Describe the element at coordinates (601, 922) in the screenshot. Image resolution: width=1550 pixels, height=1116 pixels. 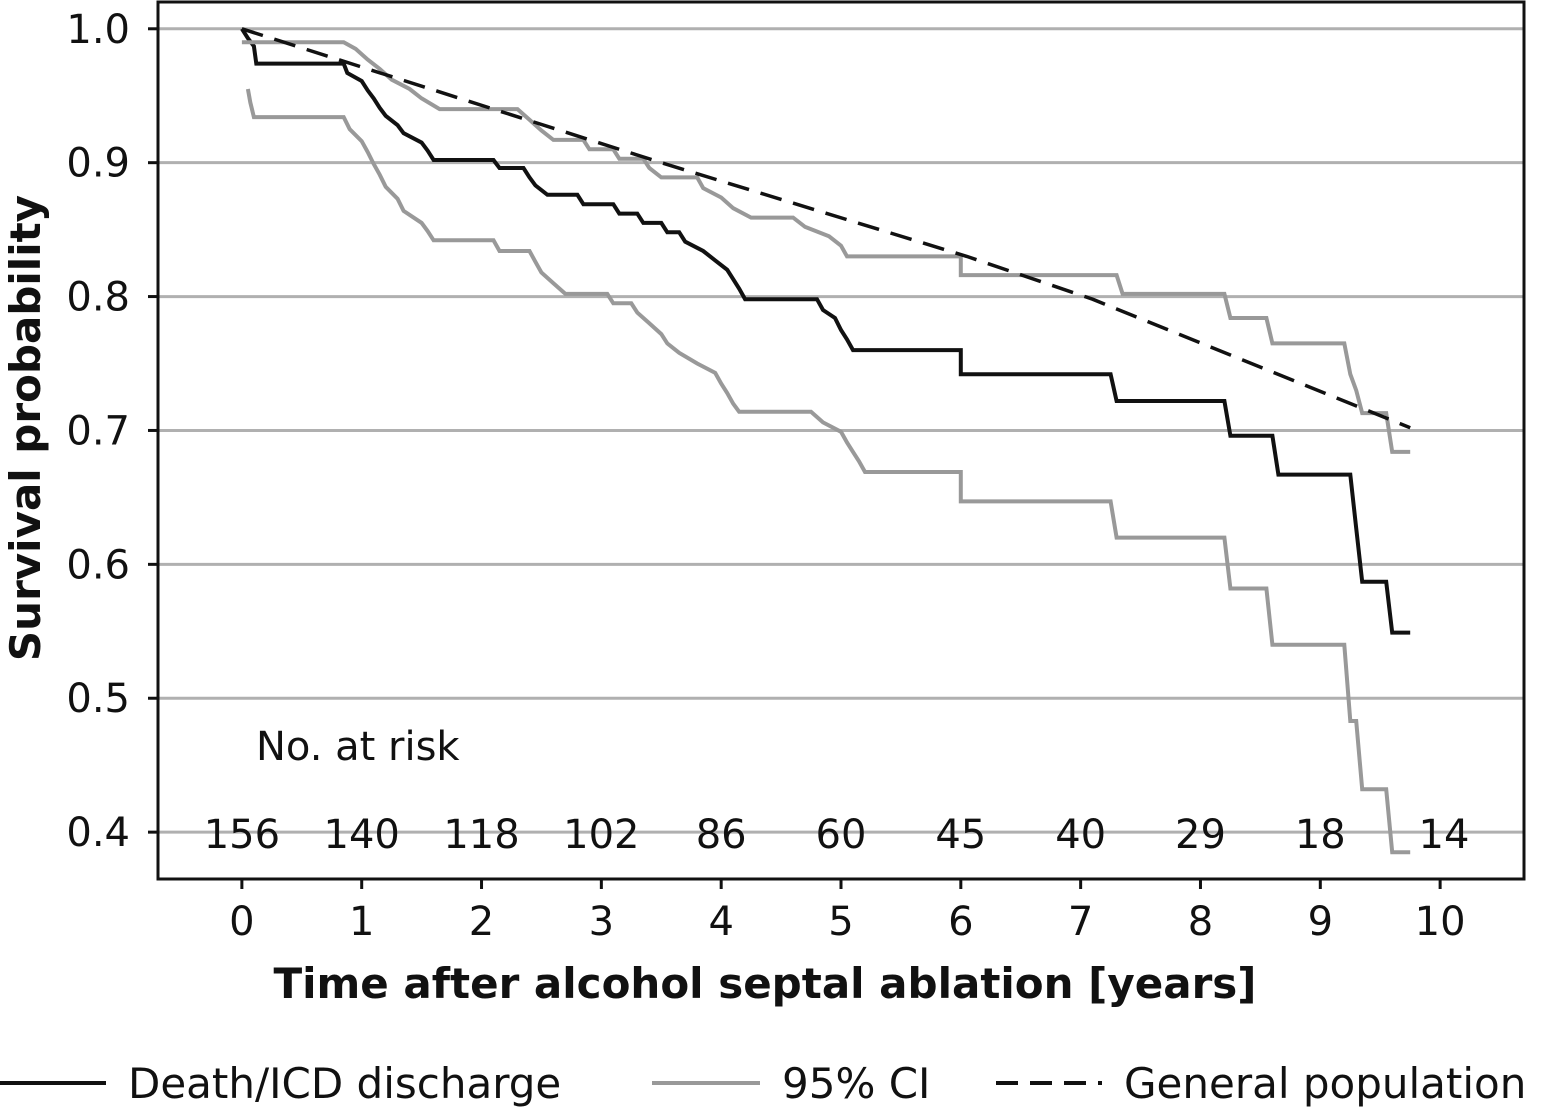
I see `x-tick-label: 3` at that location.